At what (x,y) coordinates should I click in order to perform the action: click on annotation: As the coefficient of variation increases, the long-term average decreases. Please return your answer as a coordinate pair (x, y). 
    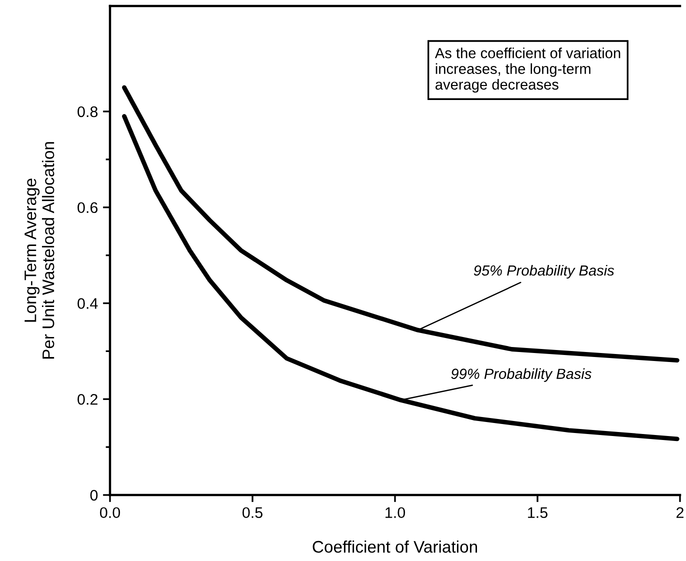
    Looking at the image, I should click on (527, 70).